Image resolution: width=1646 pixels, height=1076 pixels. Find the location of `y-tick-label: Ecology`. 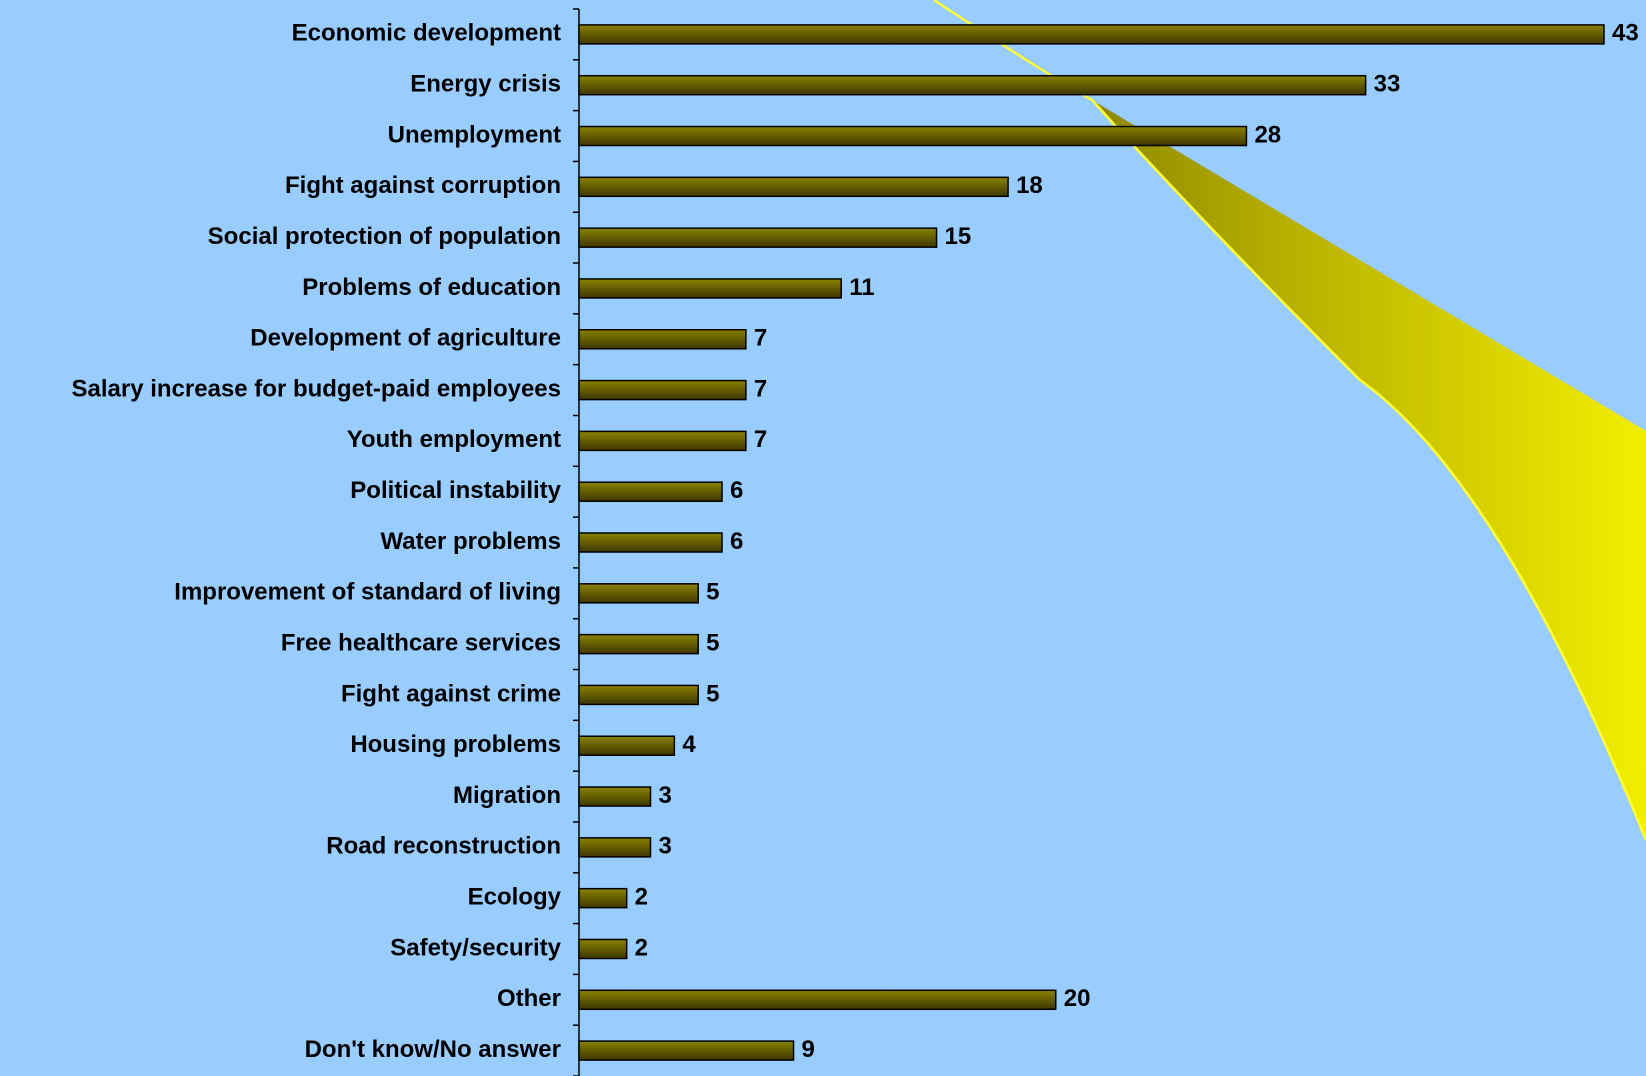

y-tick-label: Ecology is located at coordinates (515, 897).